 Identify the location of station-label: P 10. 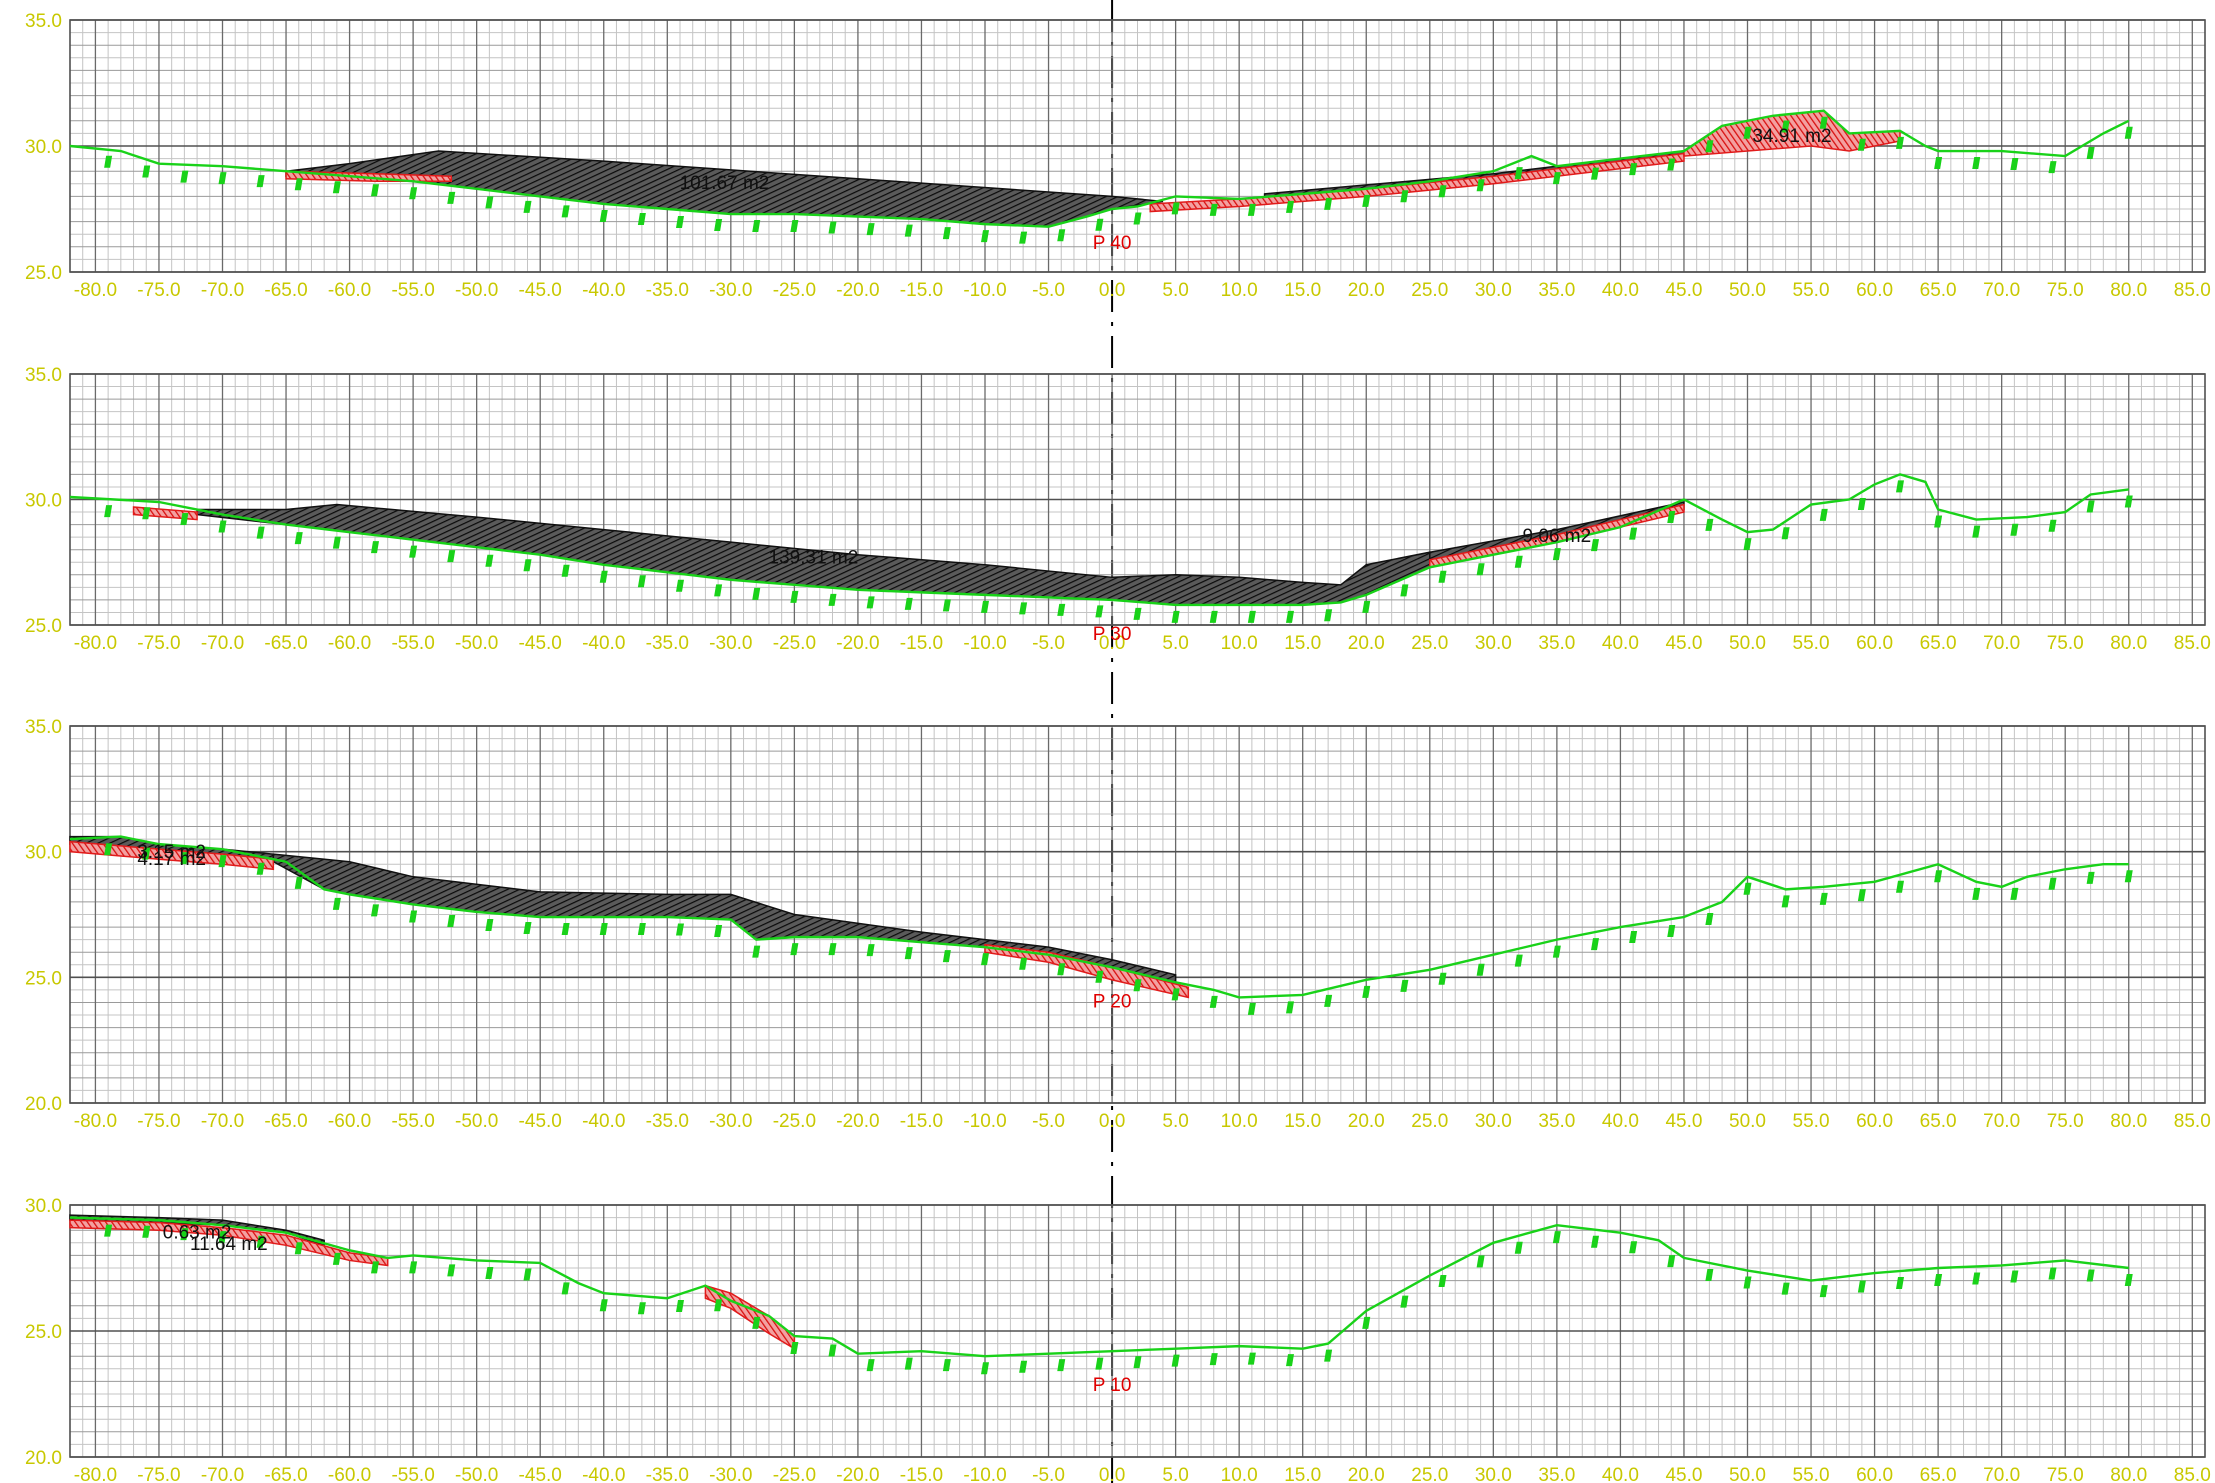
(1112, 1385).